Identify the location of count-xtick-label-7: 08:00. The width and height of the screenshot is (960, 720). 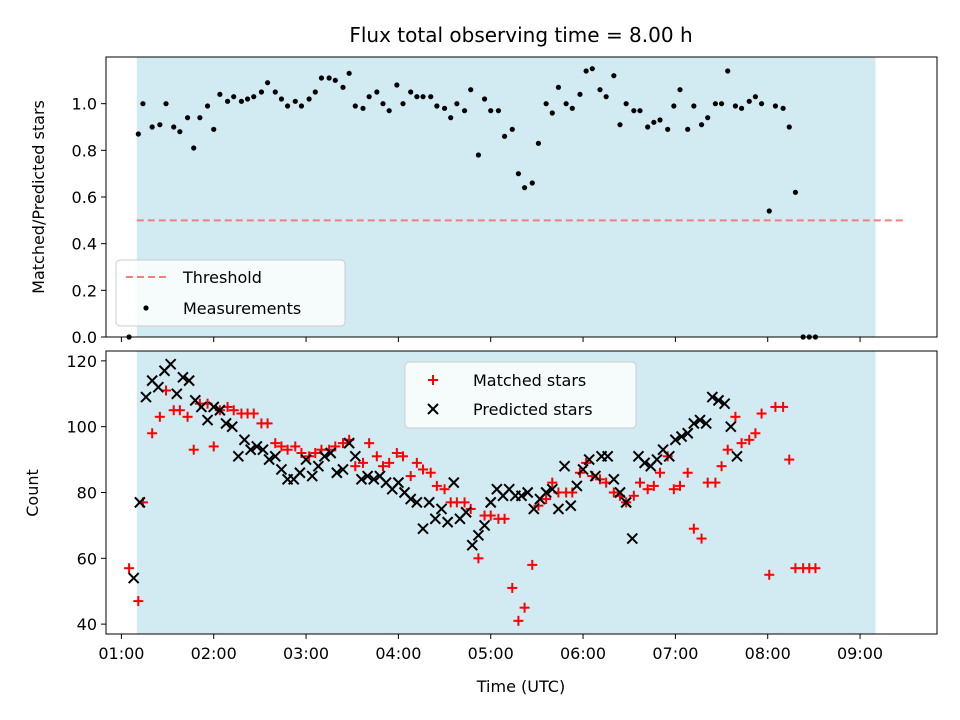
(768, 653).